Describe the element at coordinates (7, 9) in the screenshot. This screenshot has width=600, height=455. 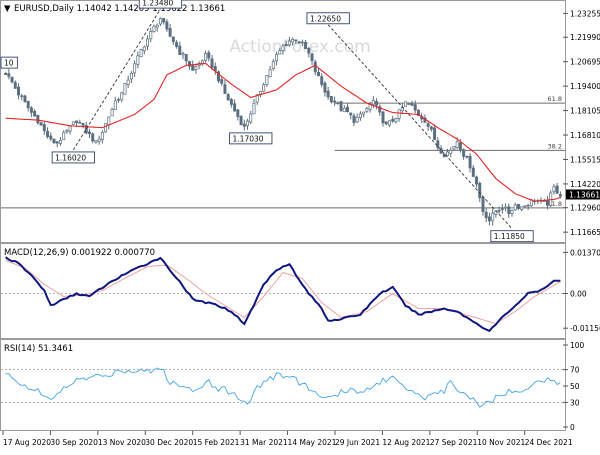
I see `price-title-marker: ▼` at that location.